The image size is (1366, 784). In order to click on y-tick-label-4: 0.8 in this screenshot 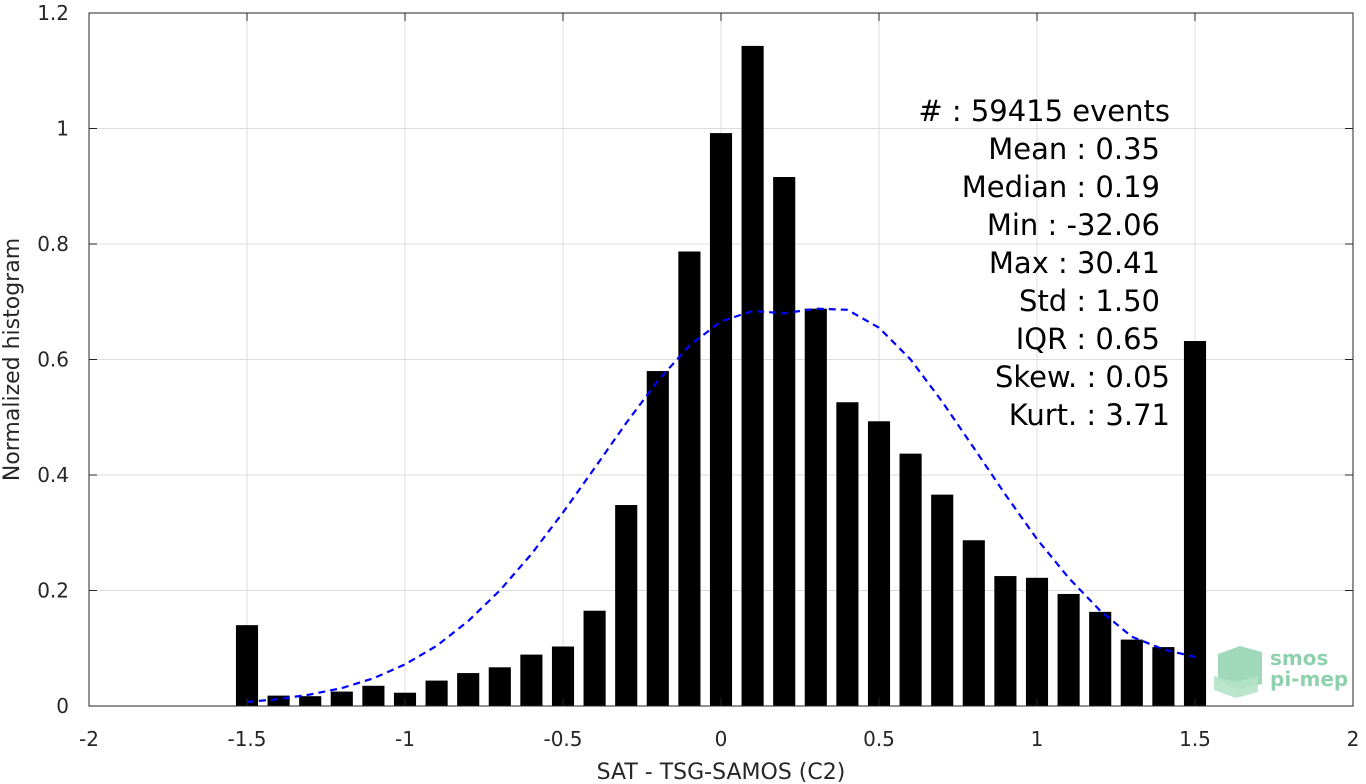, I will do `click(53, 244)`.